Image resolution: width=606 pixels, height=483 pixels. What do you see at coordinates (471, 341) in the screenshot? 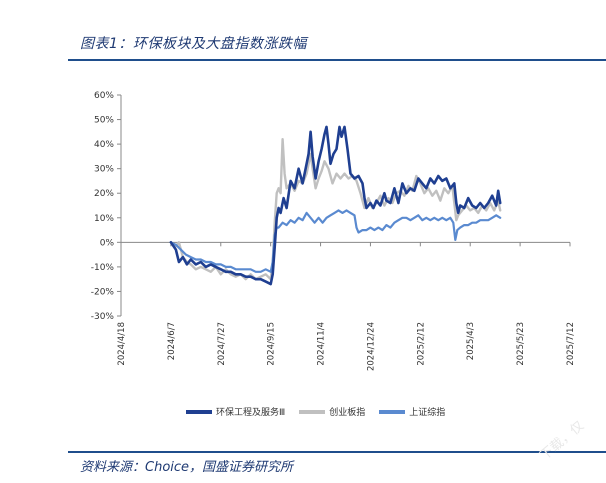
I see `x-tick-label: 2025/4/3` at bounding box center [471, 341].